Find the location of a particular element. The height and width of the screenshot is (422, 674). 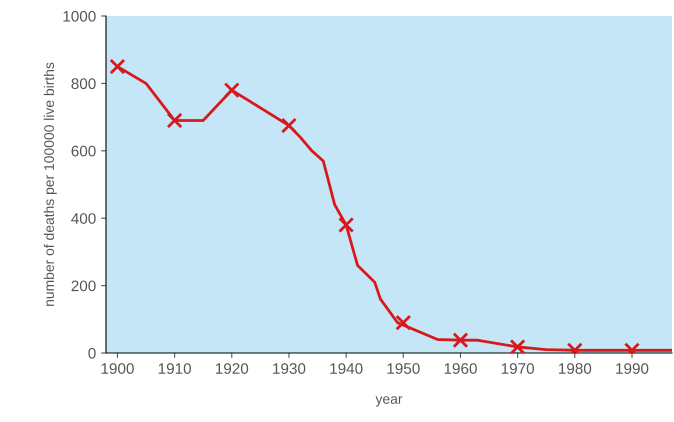

y-tick-label: 1000 is located at coordinates (79, 16).